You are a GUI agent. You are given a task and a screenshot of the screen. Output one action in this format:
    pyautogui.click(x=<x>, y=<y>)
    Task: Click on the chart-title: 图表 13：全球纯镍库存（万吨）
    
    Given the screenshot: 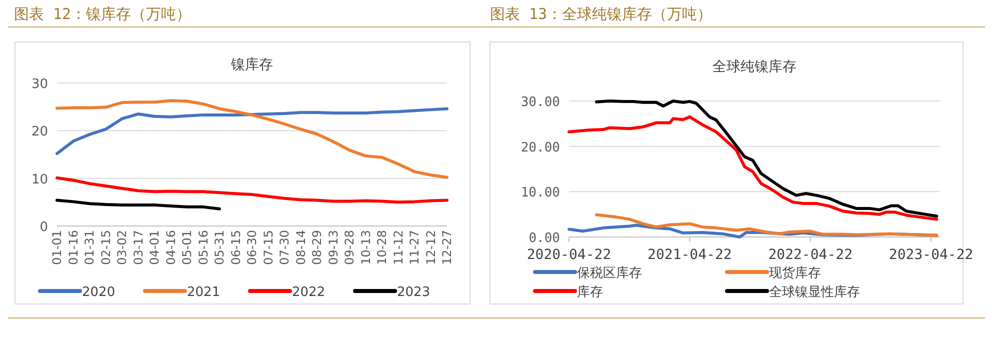 What is the action you would take?
    pyautogui.click(x=601, y=14)
    